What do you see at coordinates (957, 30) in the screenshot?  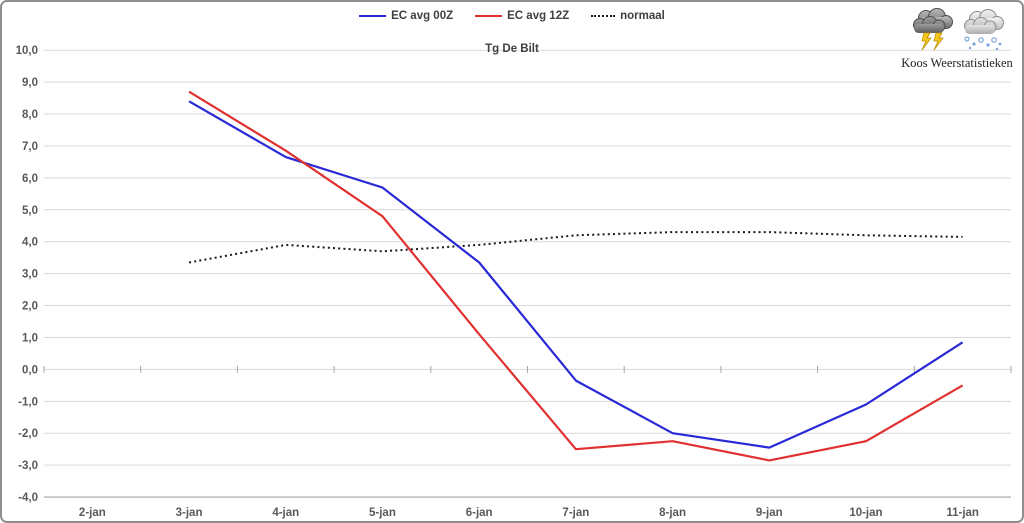 I see `weather-icons` at bounding box center [957, 30].